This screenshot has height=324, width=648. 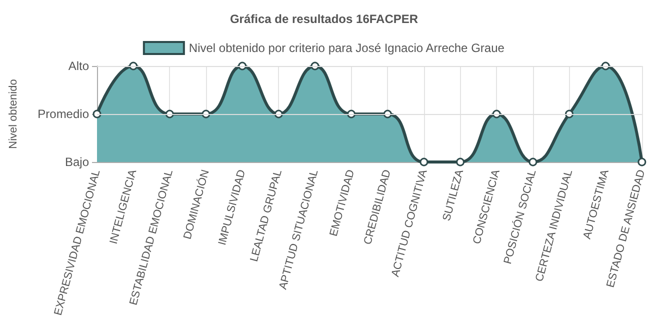 What do you see at coordinates (76, 162) in the screenshot?
I see `category-label: Bajo` at bounding box center [76, 162].